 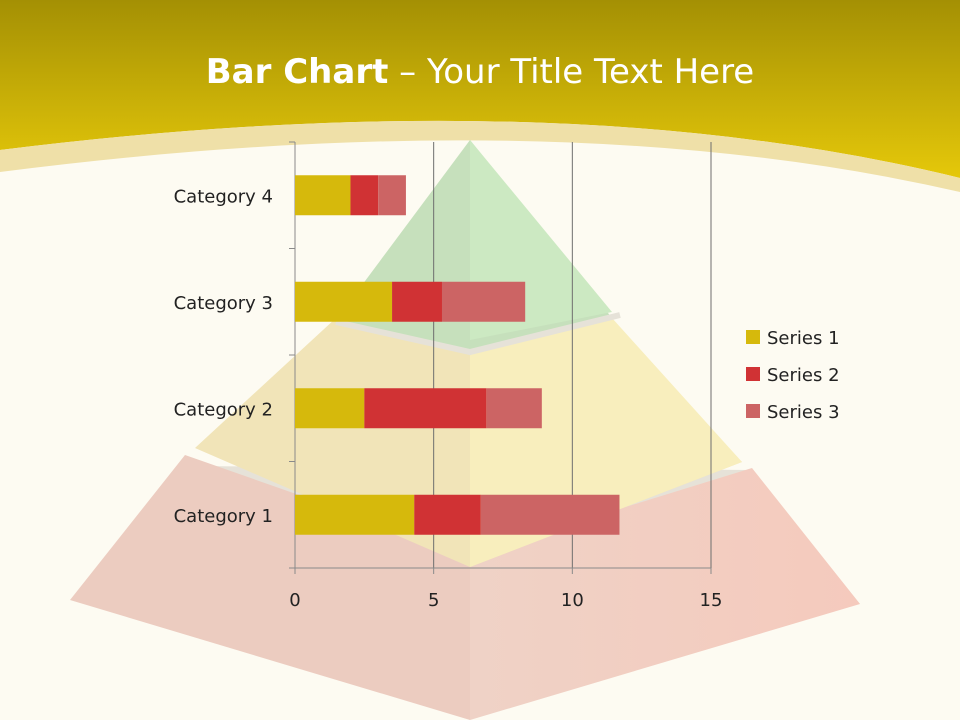 I want to click on category-label: Category 3, so click(x=223, y=303).